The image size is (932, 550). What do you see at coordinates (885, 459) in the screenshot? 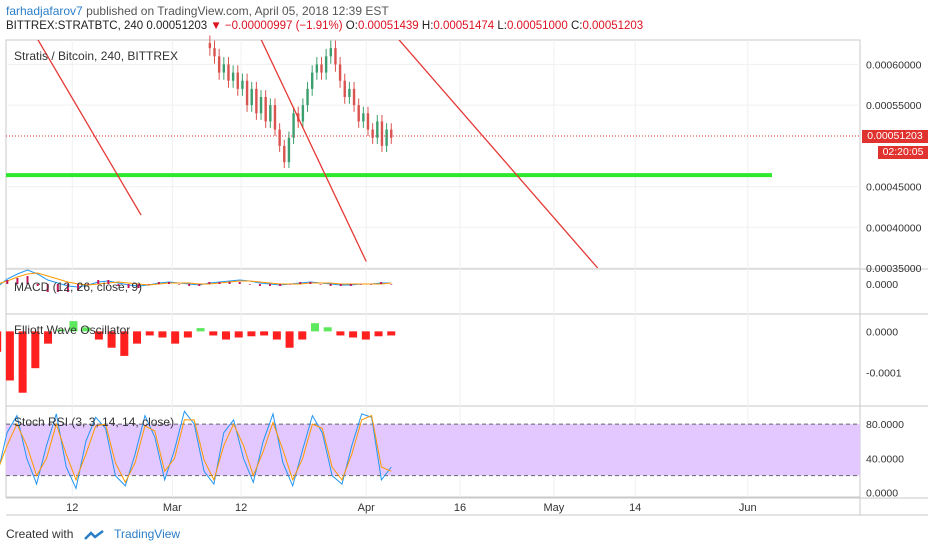
I see `stoch-axis-tick: 40.0000` at bounding box center [885, 459].